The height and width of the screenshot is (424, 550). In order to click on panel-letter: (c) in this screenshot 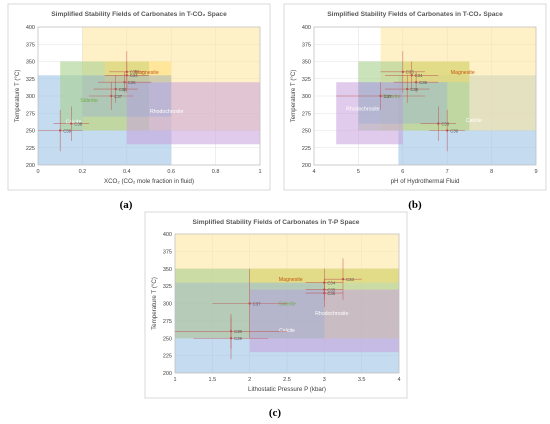, I will do `click(275, 413)`.